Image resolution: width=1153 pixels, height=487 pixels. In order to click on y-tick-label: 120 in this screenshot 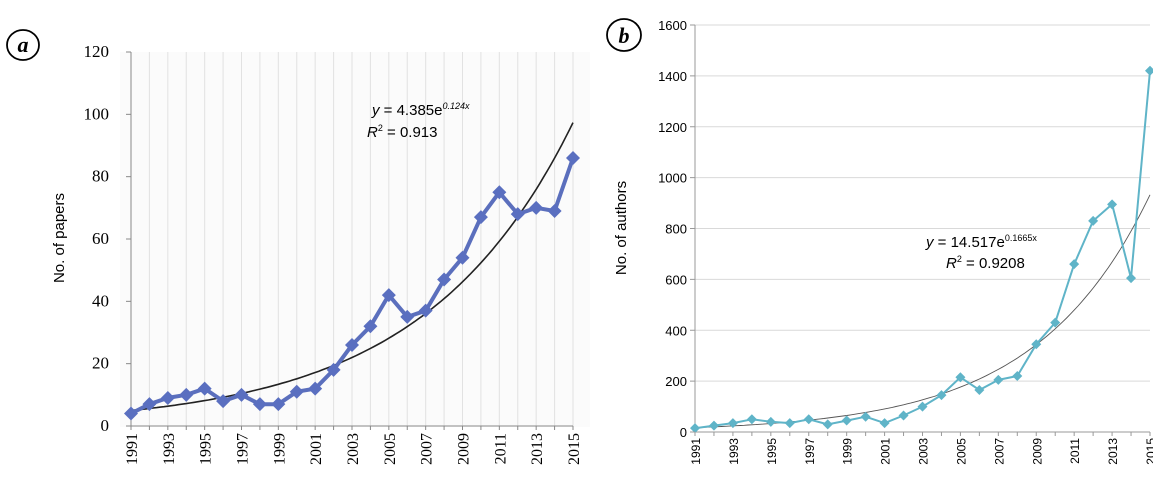, I will do `click(97, 51)`.